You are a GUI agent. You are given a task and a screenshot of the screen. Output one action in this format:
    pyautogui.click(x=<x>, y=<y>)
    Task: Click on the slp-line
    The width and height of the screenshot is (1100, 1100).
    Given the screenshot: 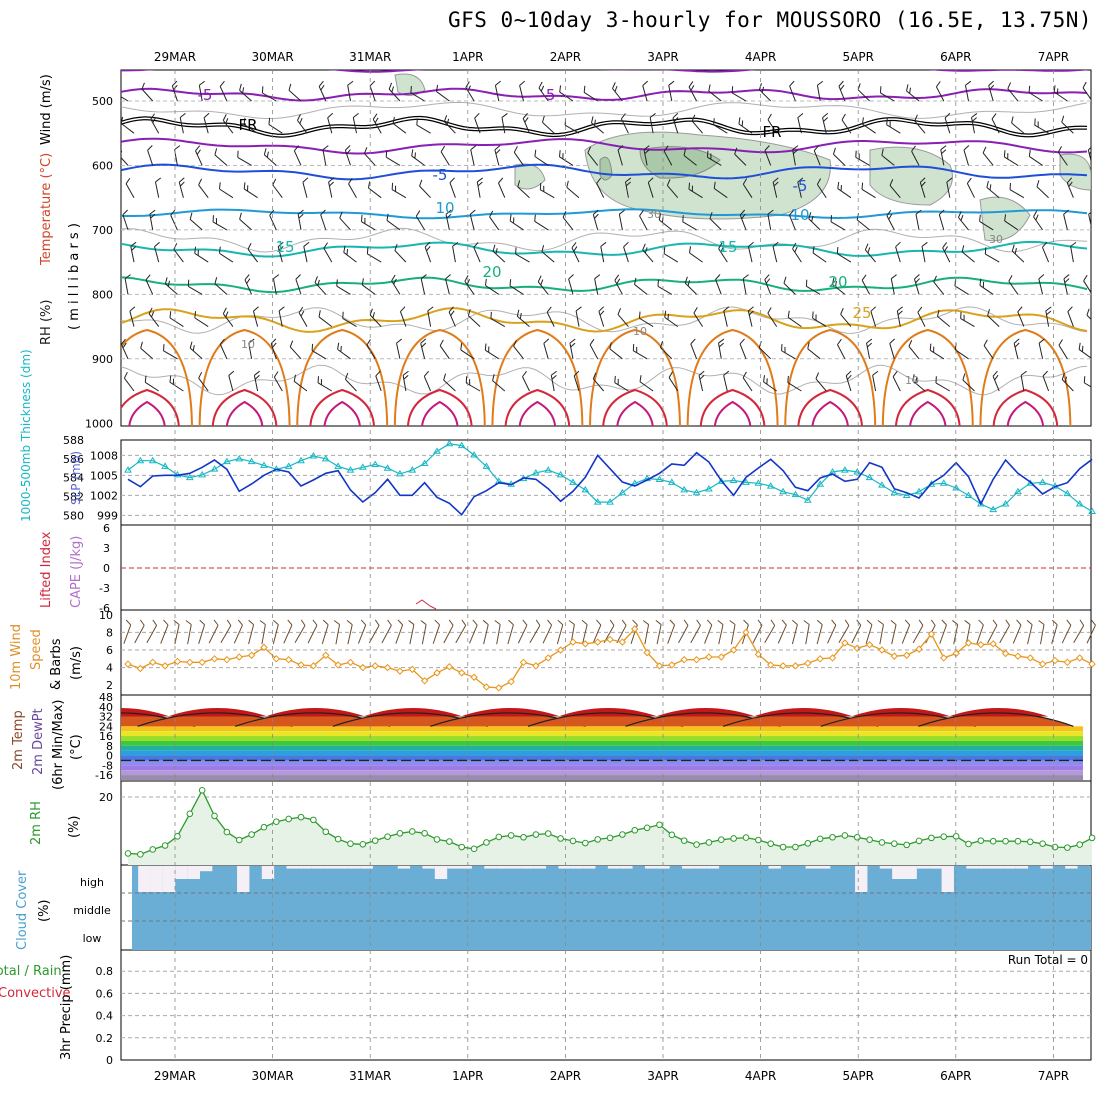 What is the action you would take?
    pyautogui.click(x=610, y=483)
    